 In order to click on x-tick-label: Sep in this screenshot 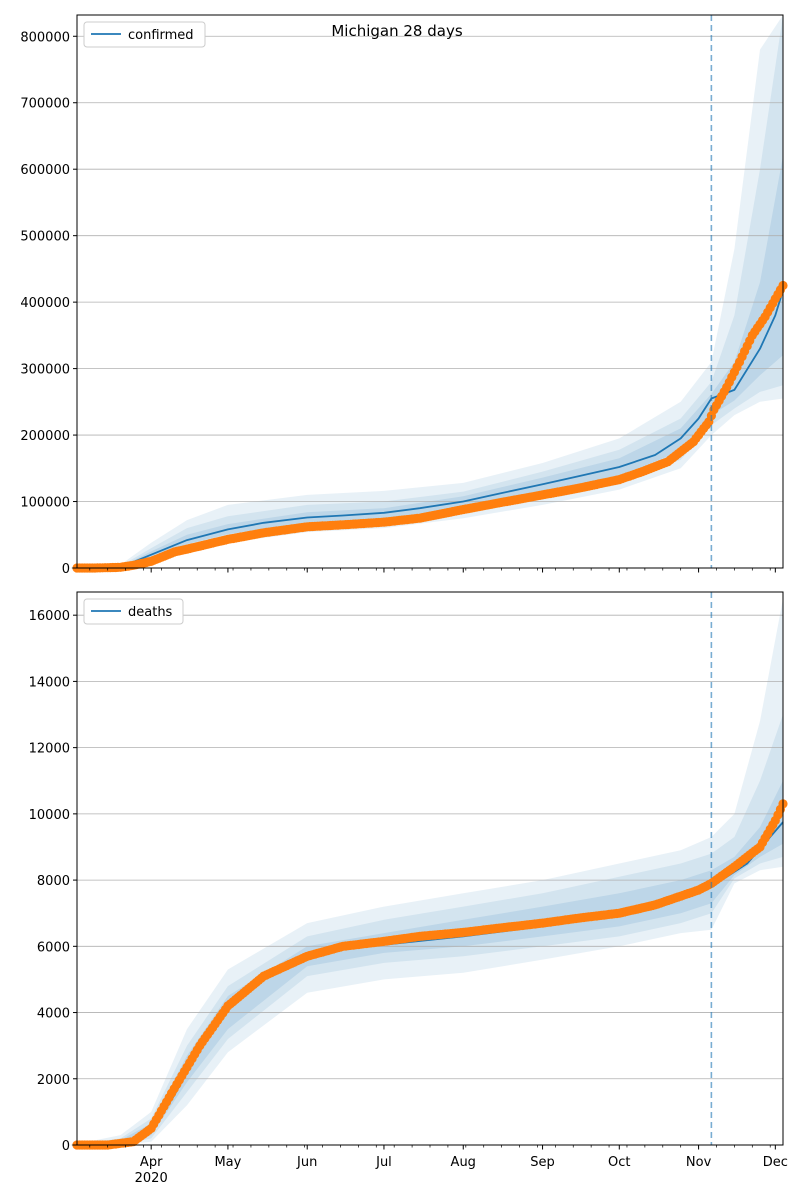, I will do `click(542, 1162)`.